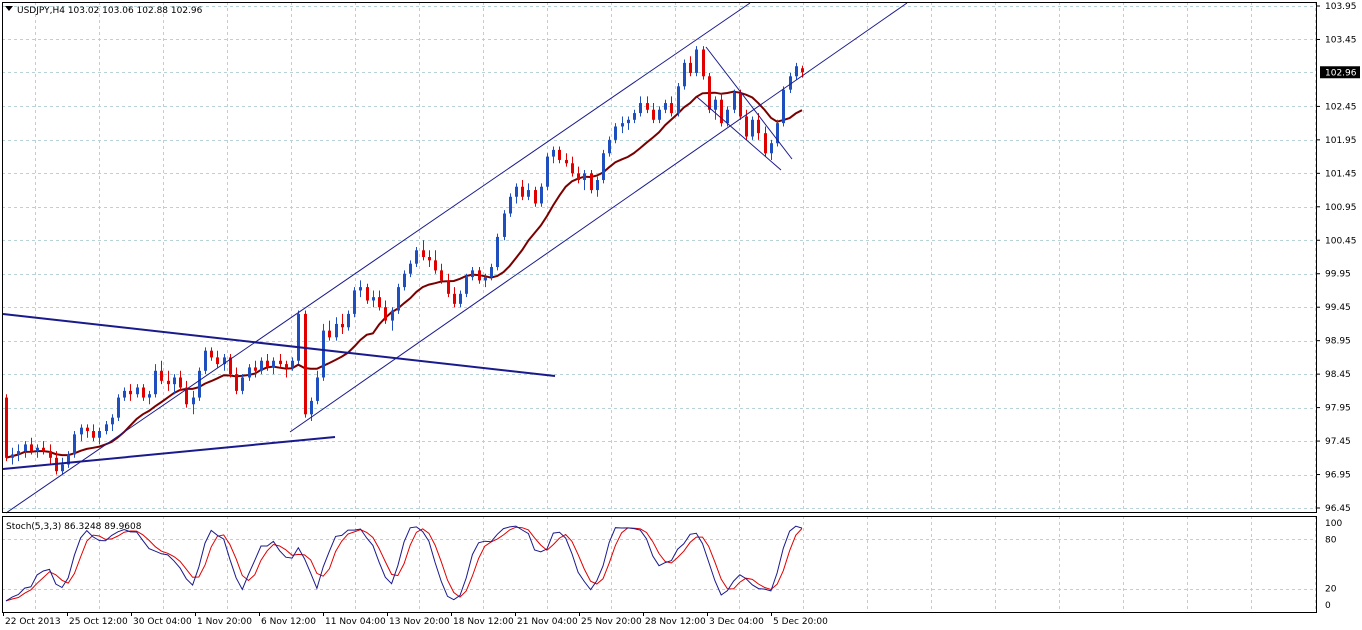  I want to click on time-label-12: 5 Dec 20:00, so click(800, 622).